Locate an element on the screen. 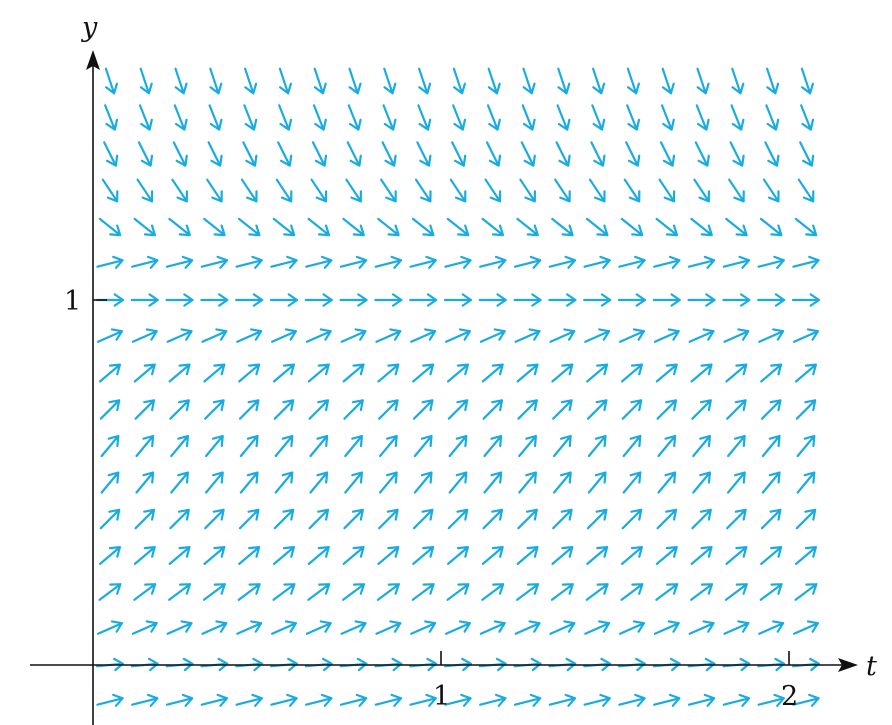 The width and height of the screenshot is (892, 725). y-axis-label: y is located at coordinates (89, 27).